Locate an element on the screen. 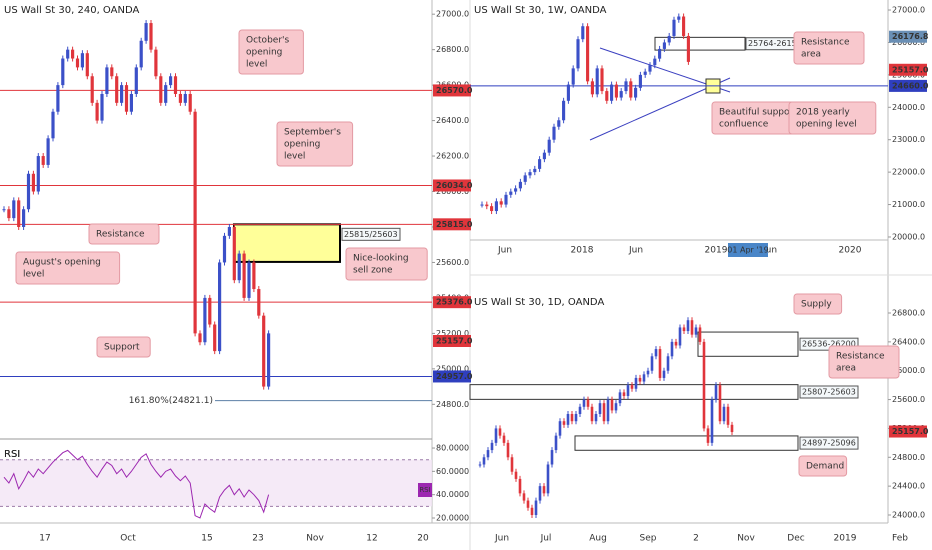 The image size is (932, 550). callout-text: Resistance is located at coordinates (825, 43).